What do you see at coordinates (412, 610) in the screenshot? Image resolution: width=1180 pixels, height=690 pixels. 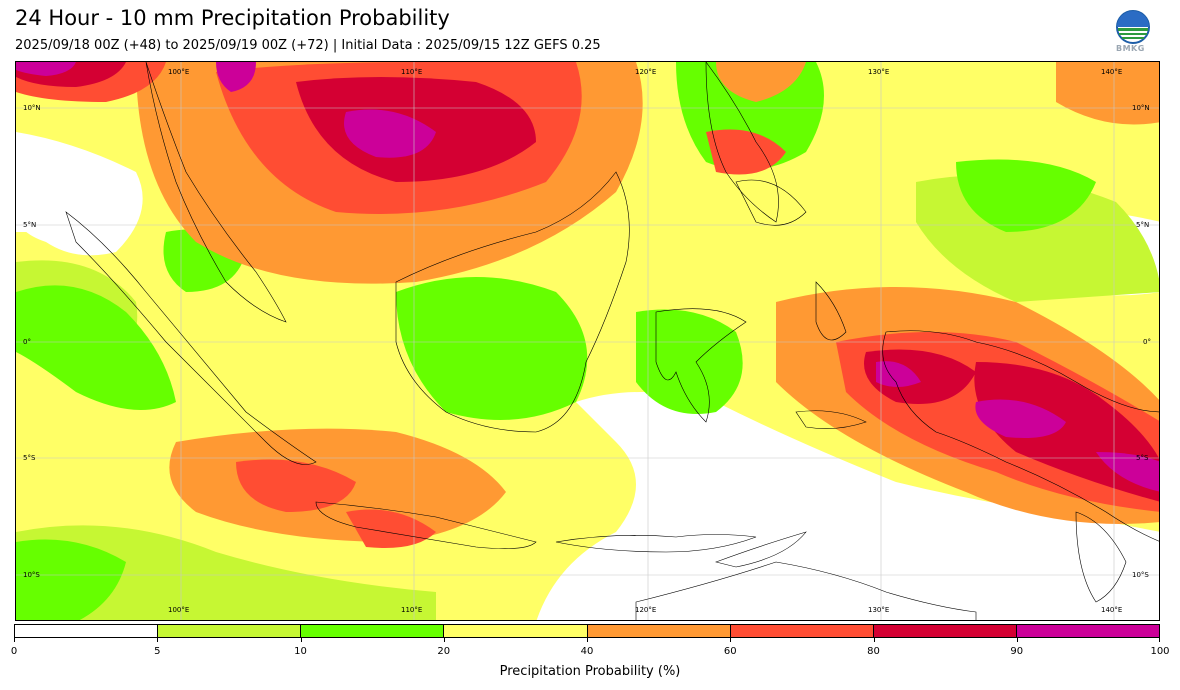 I see `lon-label-bottom: 110°E` at bounding box center [412, 610].